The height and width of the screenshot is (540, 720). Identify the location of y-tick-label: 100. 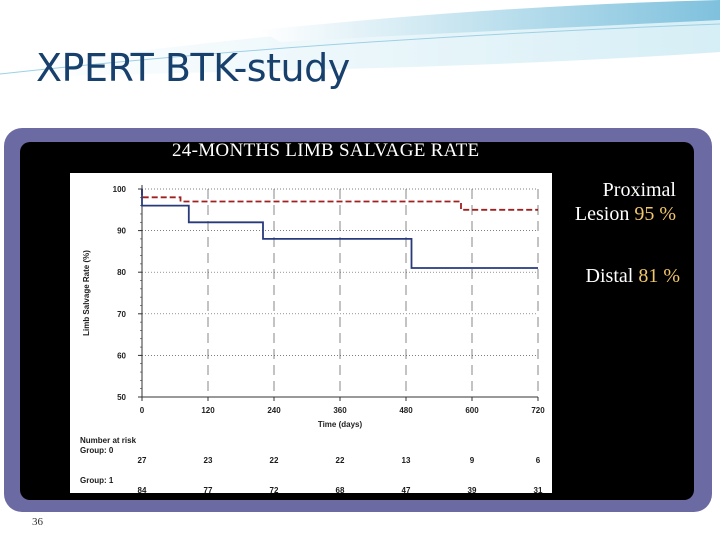
(120, 189).